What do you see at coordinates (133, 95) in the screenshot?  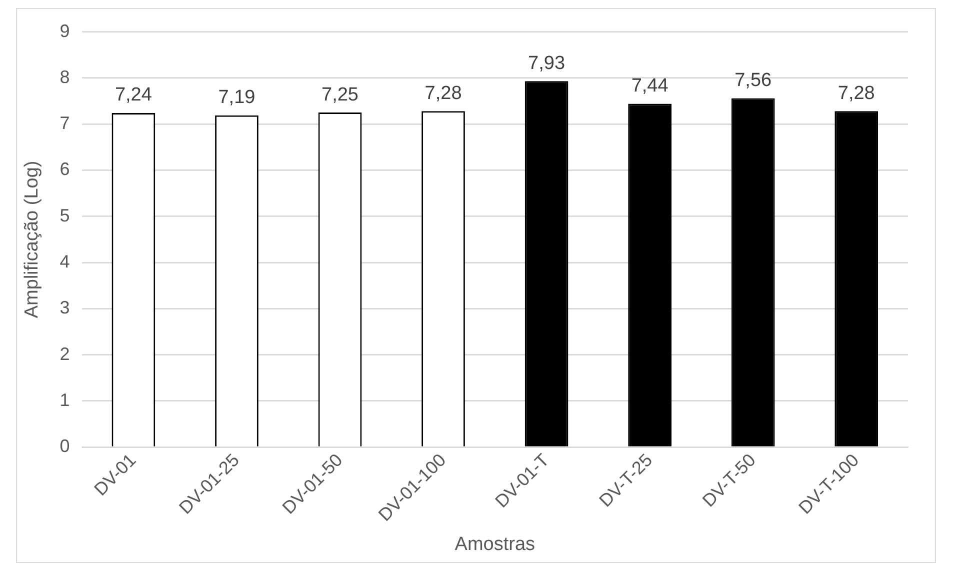 I see `data-label: 7,24` at bounding box center [133, 95].